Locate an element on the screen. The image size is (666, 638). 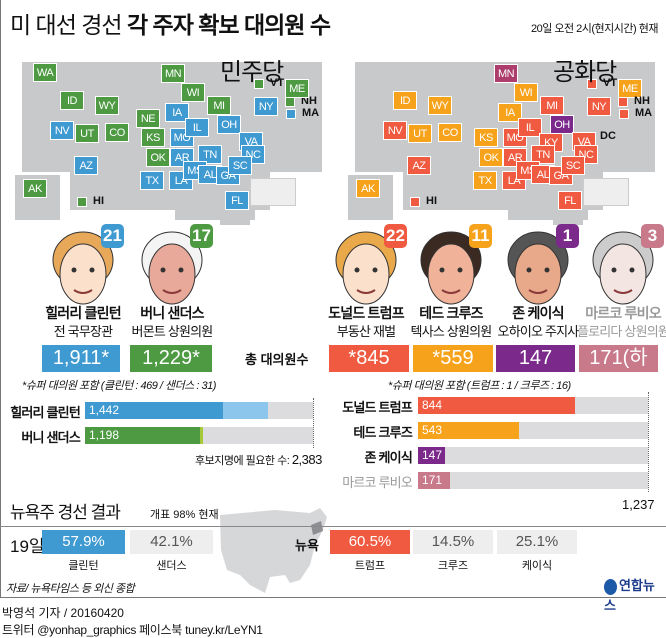
democrat-super-note: *슈퍼 대의원 포함 (클린턴 : 469 / 샌더스 : 31) is located at coordinates (119, 386).